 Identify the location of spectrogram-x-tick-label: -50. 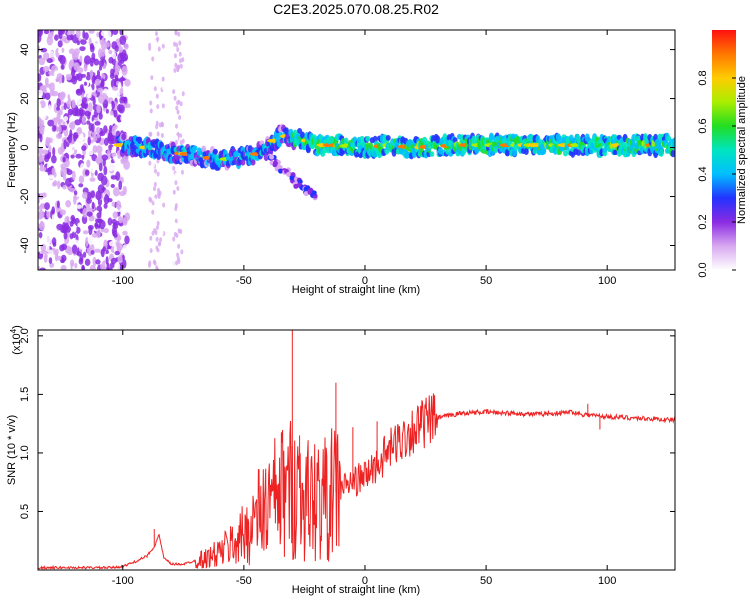
(244, 281).